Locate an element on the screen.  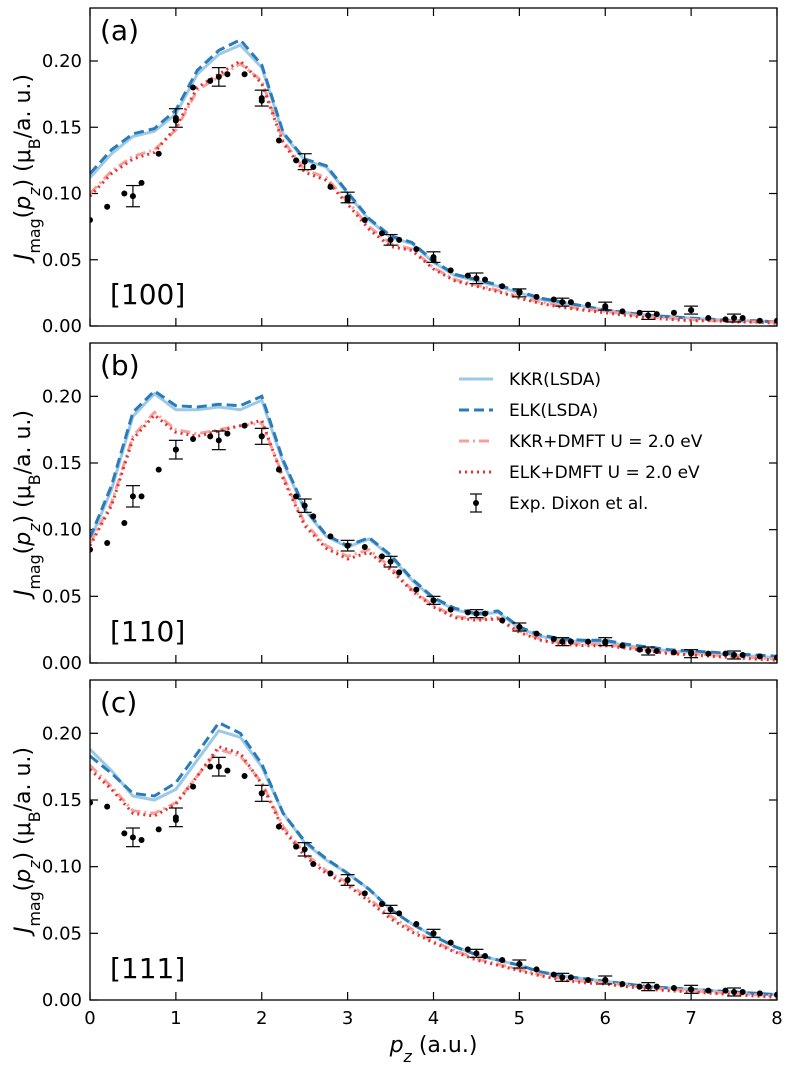
label-part: J is located at coordinates (23, 594).